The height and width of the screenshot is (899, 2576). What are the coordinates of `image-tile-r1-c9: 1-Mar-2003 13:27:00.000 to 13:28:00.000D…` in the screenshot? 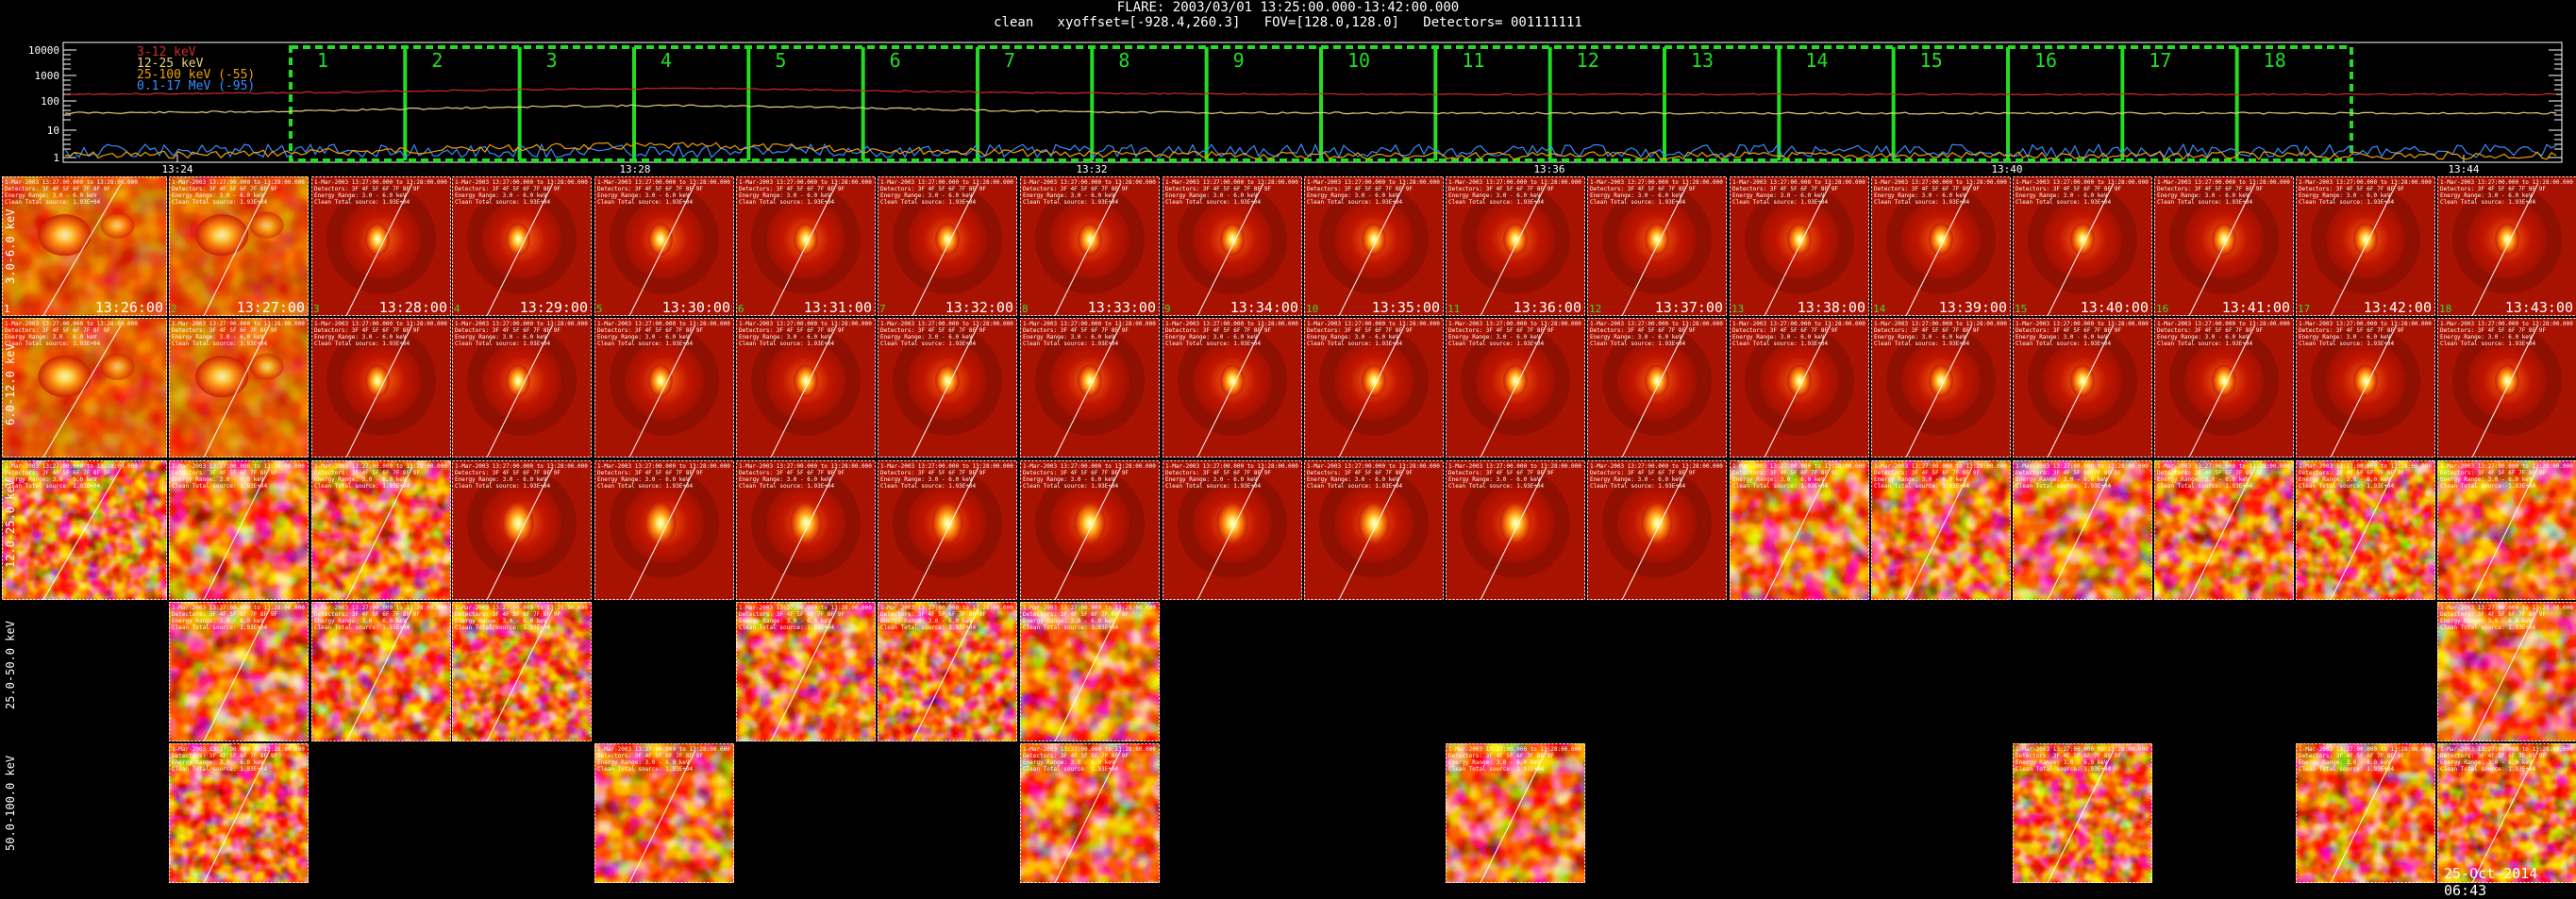 It's located at (1232, 246).